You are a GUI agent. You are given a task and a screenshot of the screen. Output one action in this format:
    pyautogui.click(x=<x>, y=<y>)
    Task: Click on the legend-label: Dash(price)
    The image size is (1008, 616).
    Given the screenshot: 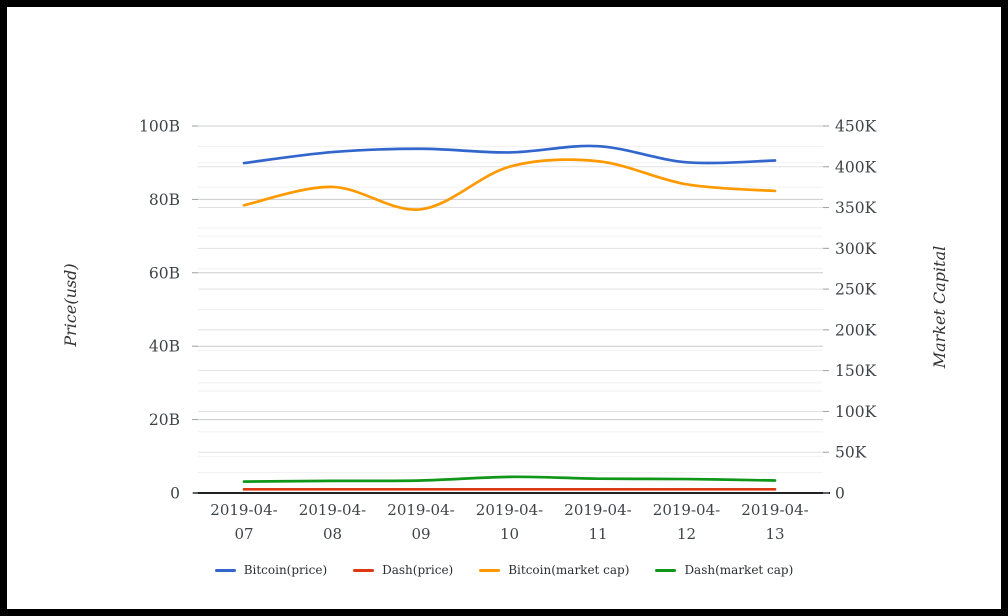 What is the action you would take?
    pyautogui.click(x=418, y=570)
    